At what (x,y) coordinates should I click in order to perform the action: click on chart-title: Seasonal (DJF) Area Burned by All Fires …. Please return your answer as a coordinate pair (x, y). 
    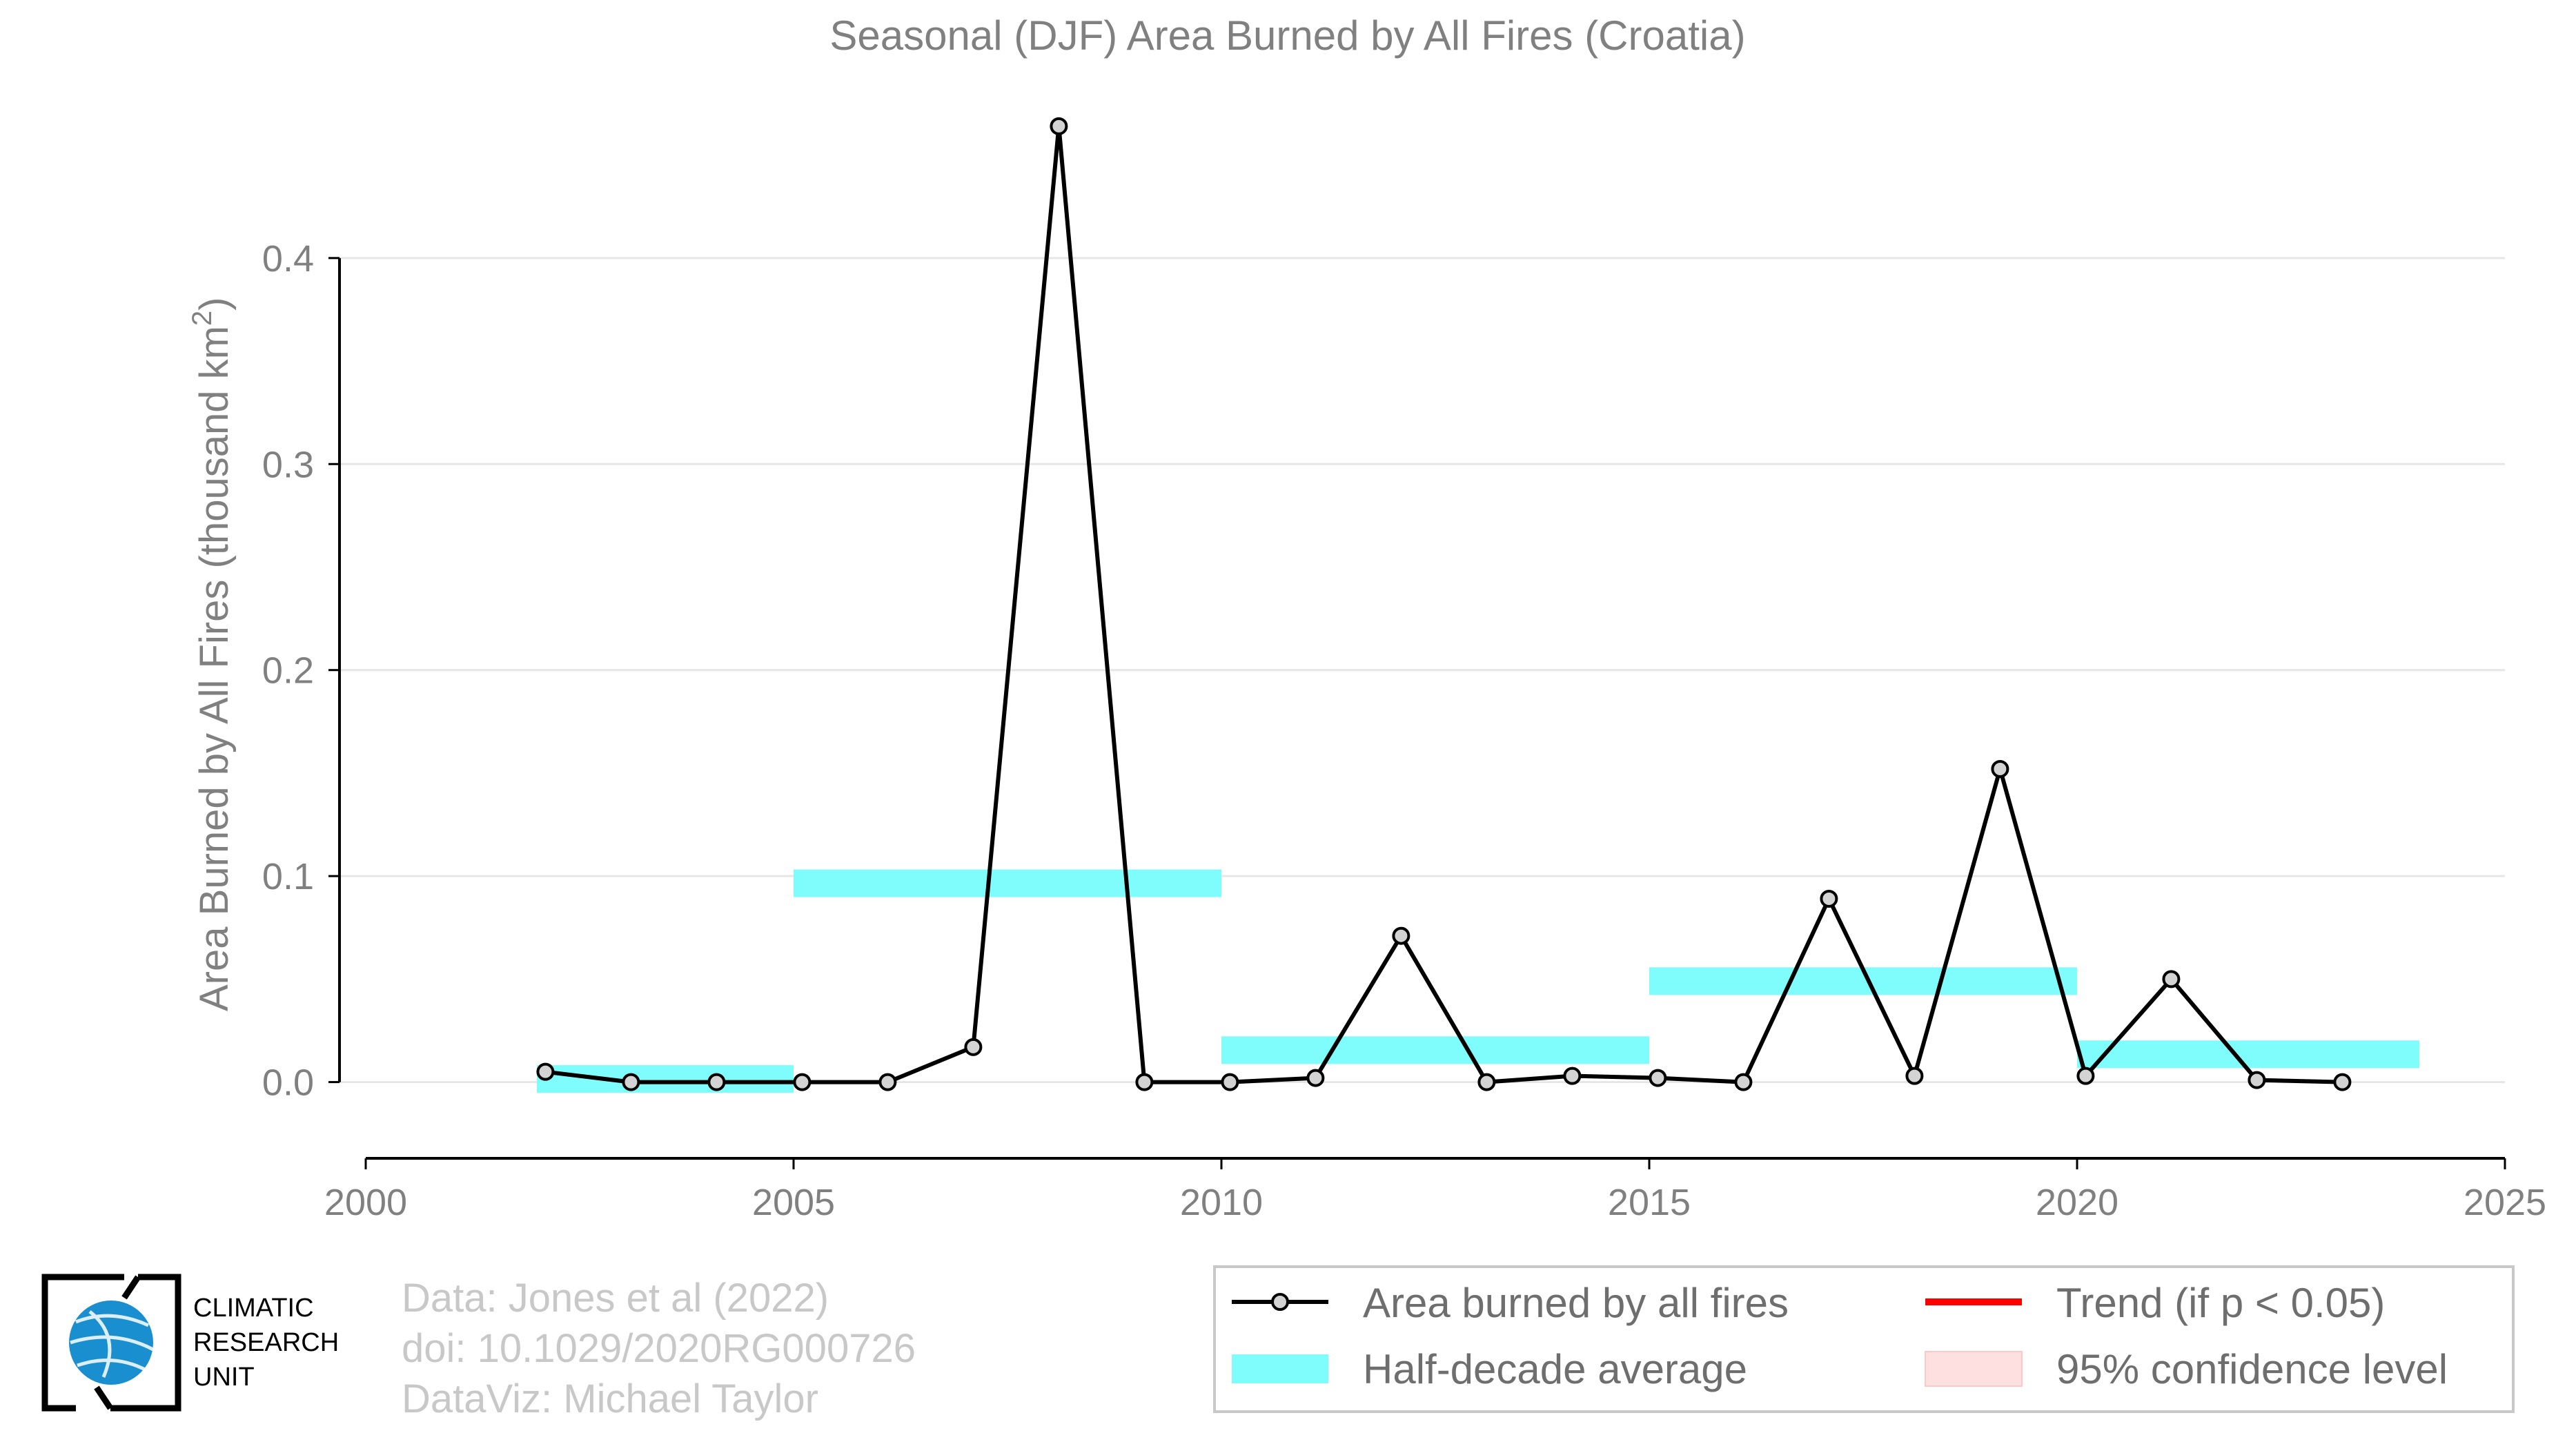
    Looking at the image, I should click on (1287, 35).